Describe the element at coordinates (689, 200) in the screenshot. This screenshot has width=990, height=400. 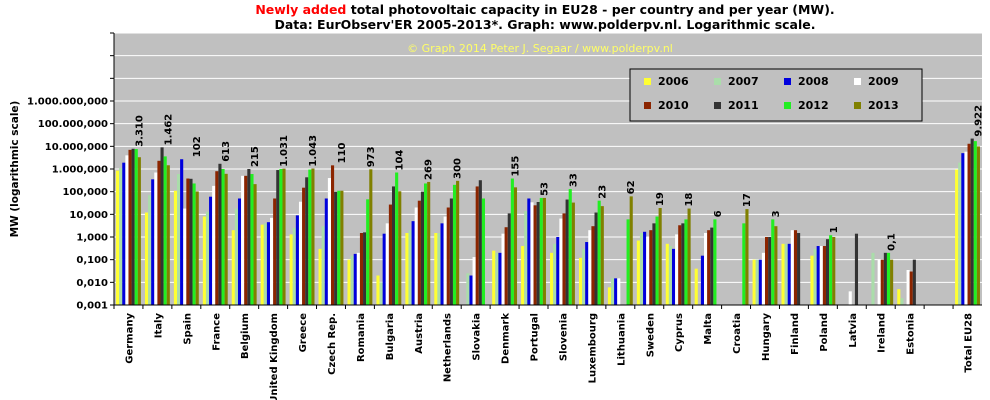
I see `data-label: 18` at that location.